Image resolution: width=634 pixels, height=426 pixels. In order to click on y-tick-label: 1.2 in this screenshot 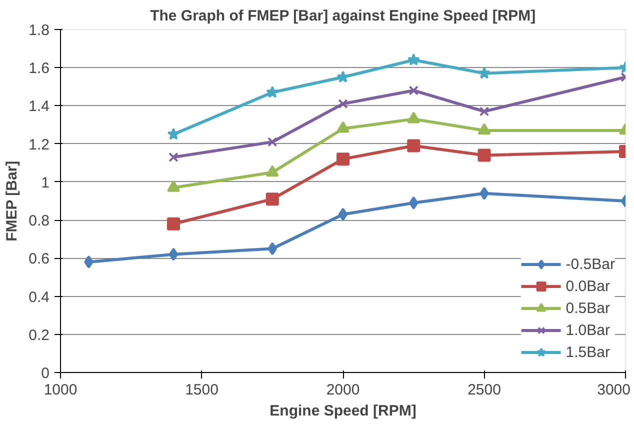, I will do `click(39, 145)`.